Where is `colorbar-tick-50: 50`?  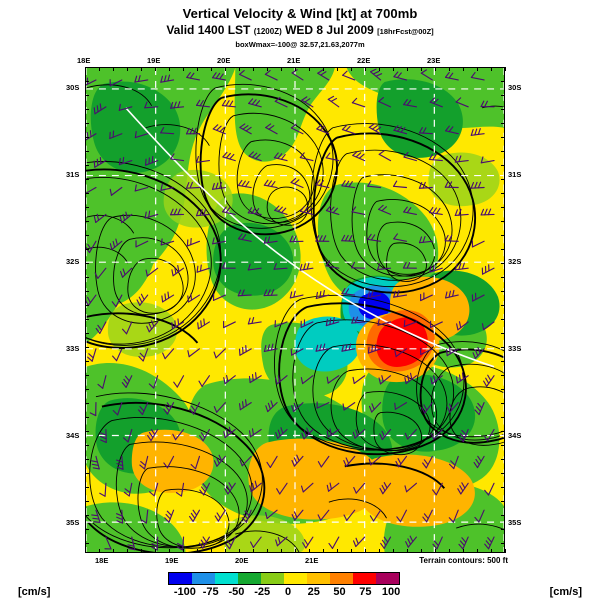
colorbar-tick-50: 50 is located at coordinates (339, 592).